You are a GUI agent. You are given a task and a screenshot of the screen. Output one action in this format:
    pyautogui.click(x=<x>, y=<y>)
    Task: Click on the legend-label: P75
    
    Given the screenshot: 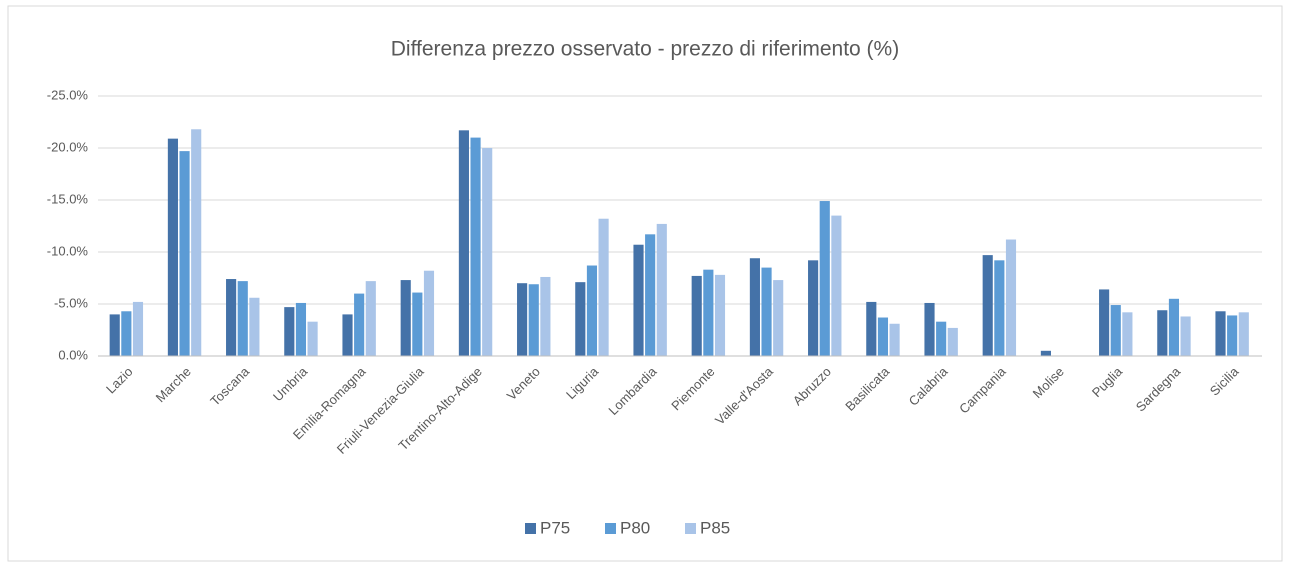 What is the action you would take?
    pyautogui.click(x=555, y=527)
    